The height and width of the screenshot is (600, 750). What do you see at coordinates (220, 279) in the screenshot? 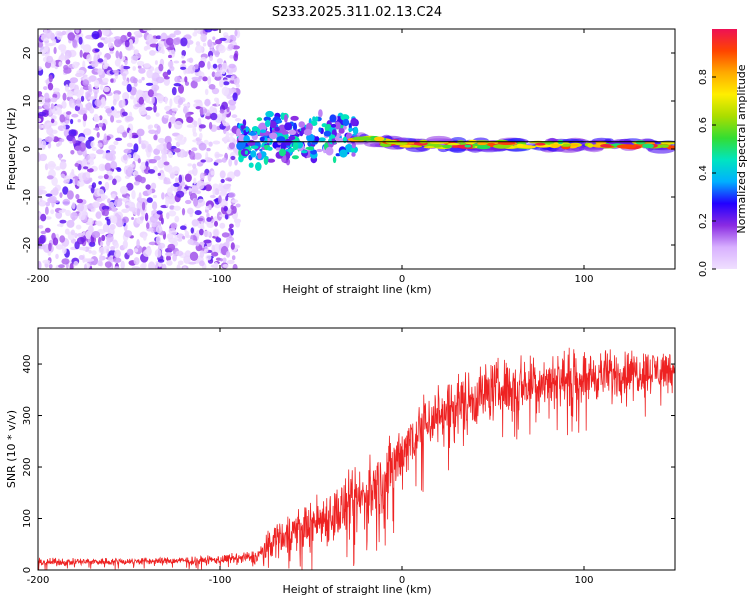
I see `spectrogram-x-tick-label: -100` at bounding box center [220, 279].